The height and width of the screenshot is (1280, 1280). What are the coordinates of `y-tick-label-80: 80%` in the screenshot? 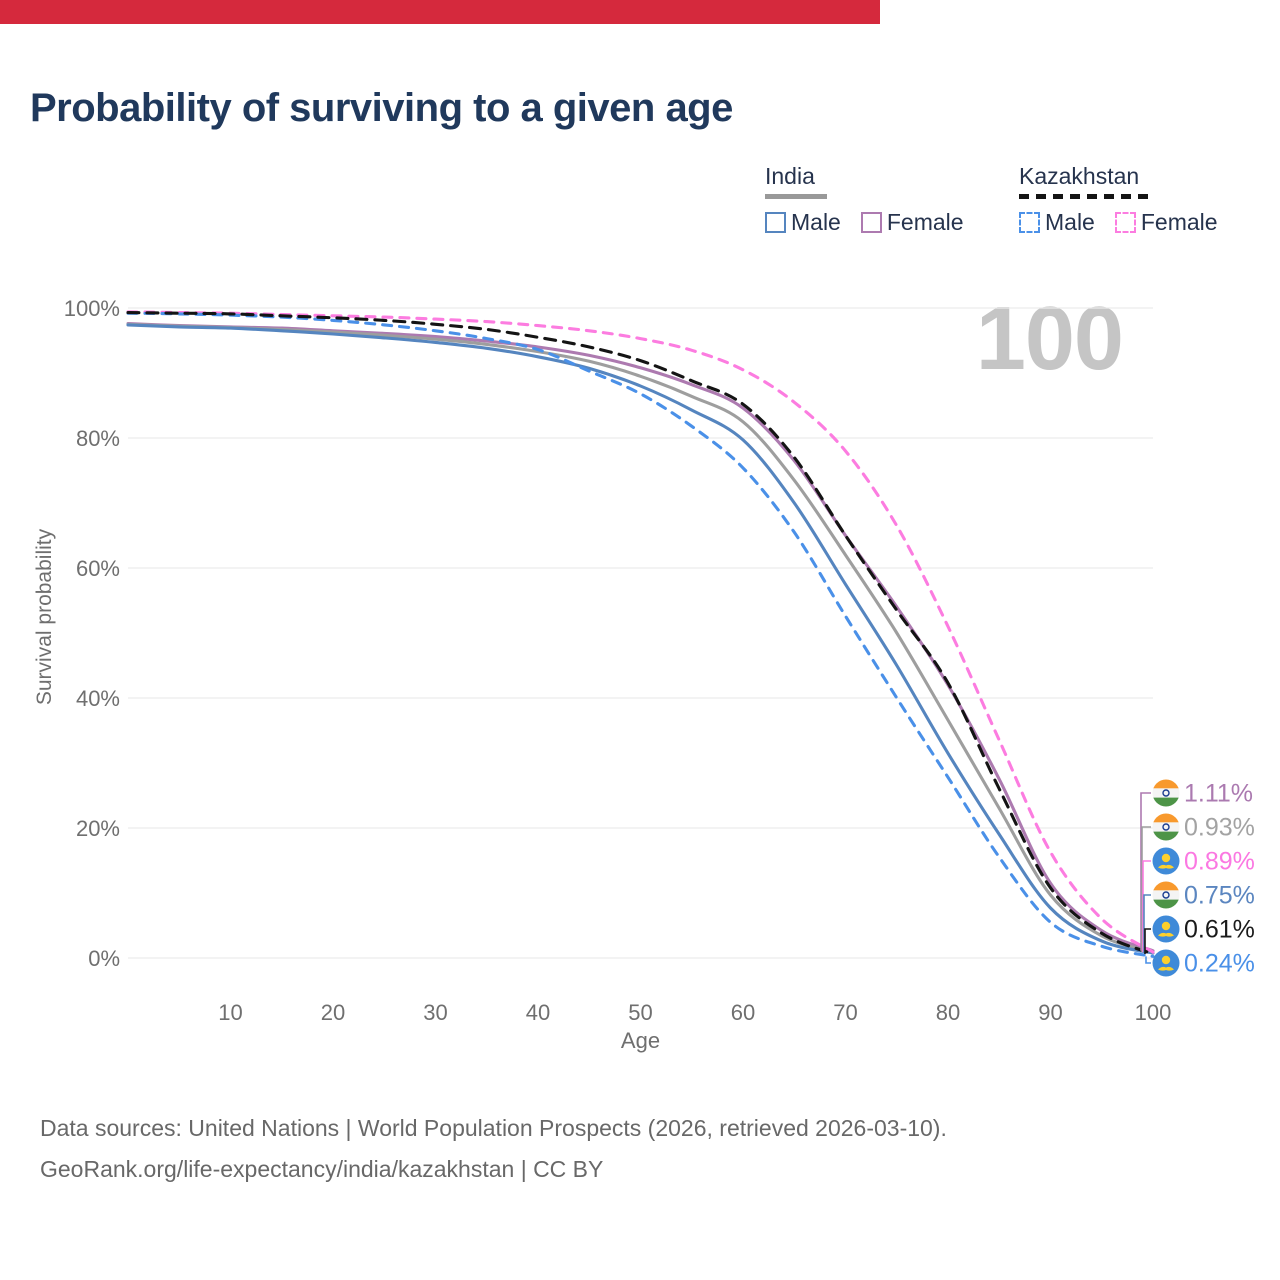 It's located at (98, 438).